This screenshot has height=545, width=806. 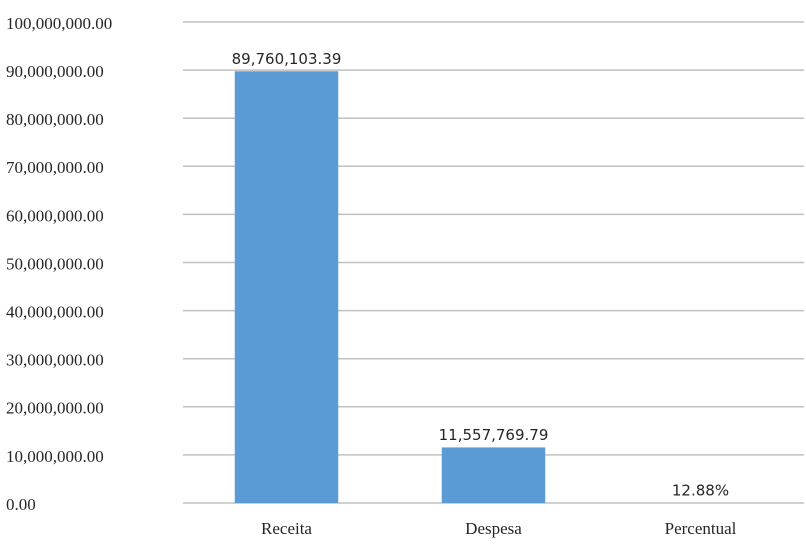 What do you see at coordinates (55, 167) in the screenshot?
I see `y-tick-label: 70,000,000.00` at bounding box center [55, 167].